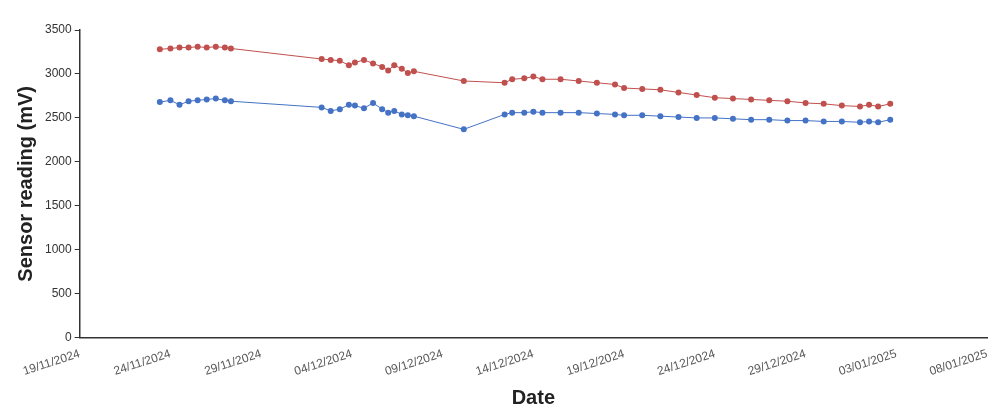  I want to click on y-axis-title: Sensor reading (mV), so click(24, 184).